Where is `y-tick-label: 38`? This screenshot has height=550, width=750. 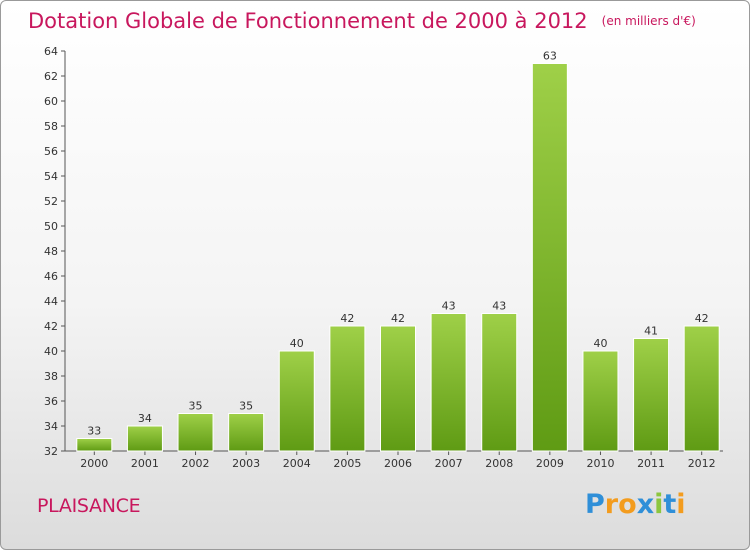 y-tick-label: 38 is located at coordinates (51, 376).